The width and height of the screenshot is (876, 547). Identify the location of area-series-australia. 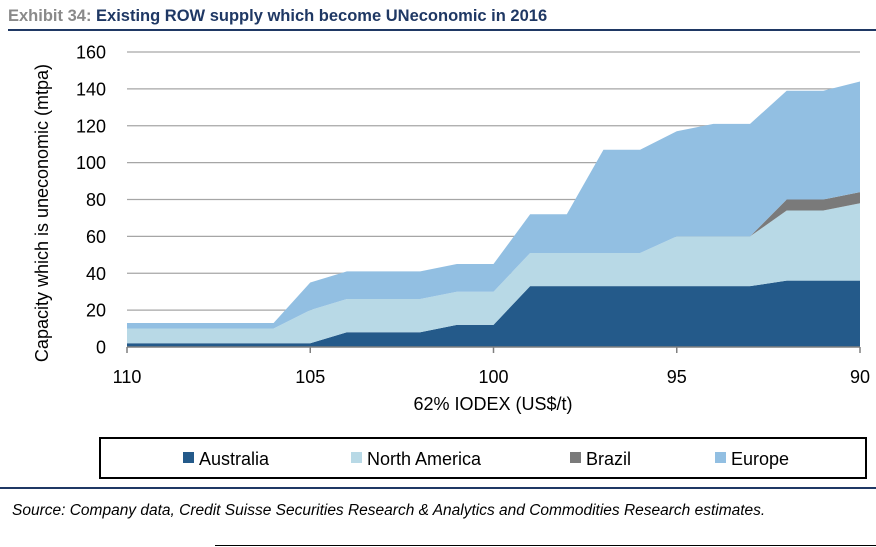
(493, 313).